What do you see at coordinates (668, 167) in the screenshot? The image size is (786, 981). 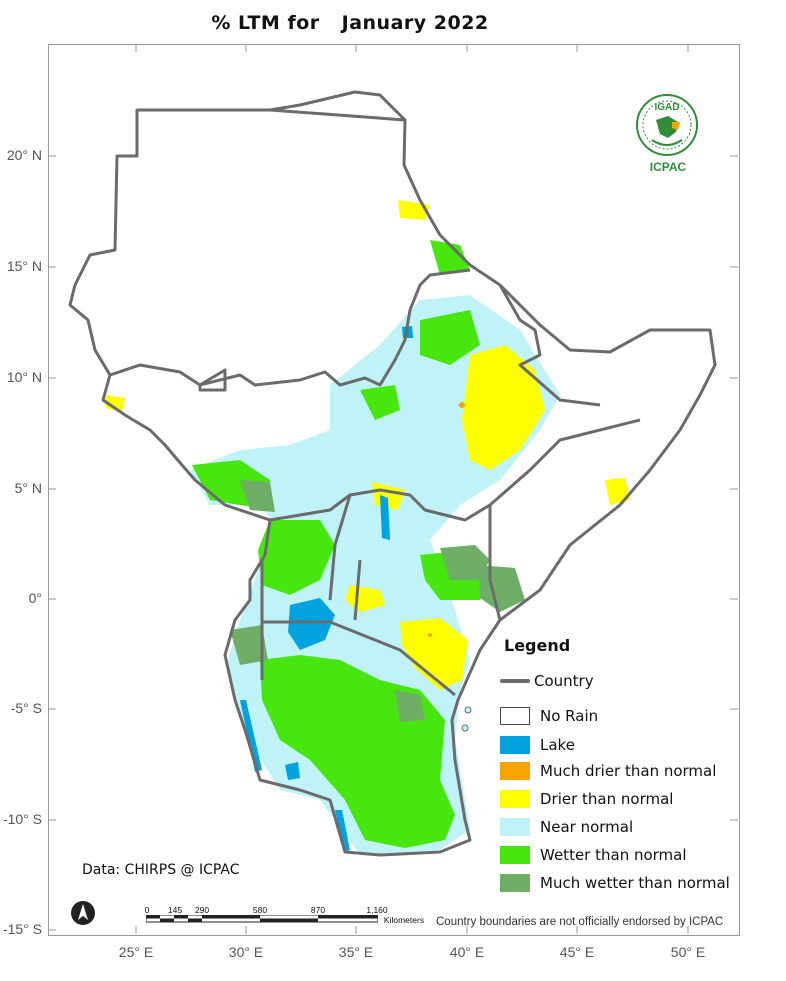 I see `logo-icpac-text: ICPAC` at bounding box center [668, 167].